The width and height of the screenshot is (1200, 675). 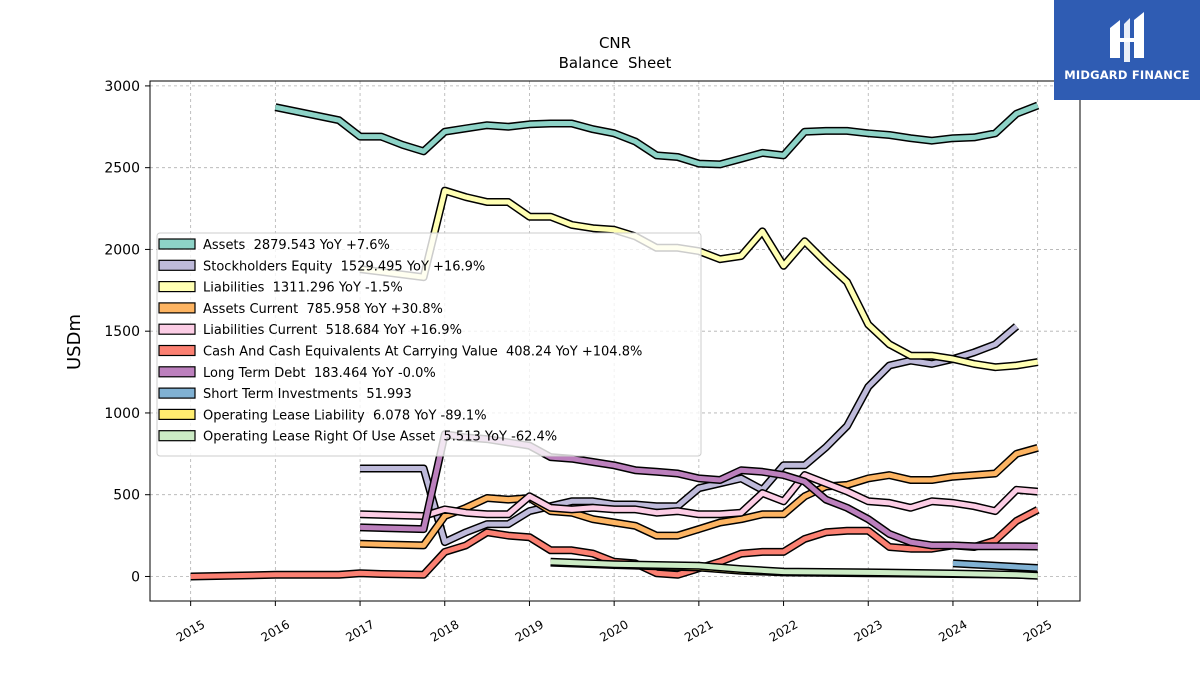 What do you see at coordinates (1037, 630) in the screenshot?
I see `x-tick-label: 2025` at bounding box center [1037, 630].